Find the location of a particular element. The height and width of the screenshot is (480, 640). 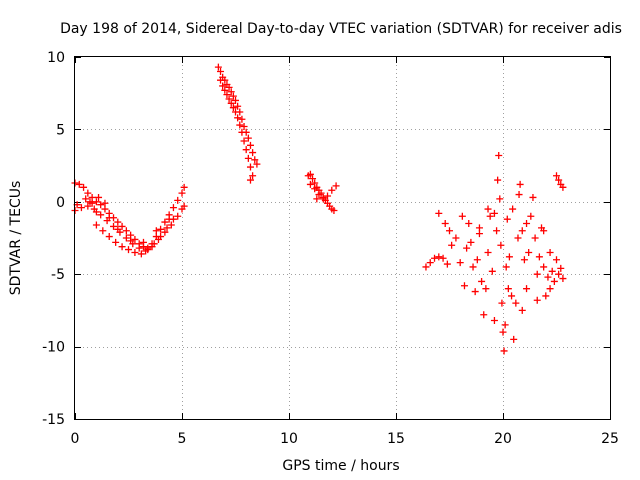

x-axis-label: GPS time / hours is located at coordinates (340, 466).